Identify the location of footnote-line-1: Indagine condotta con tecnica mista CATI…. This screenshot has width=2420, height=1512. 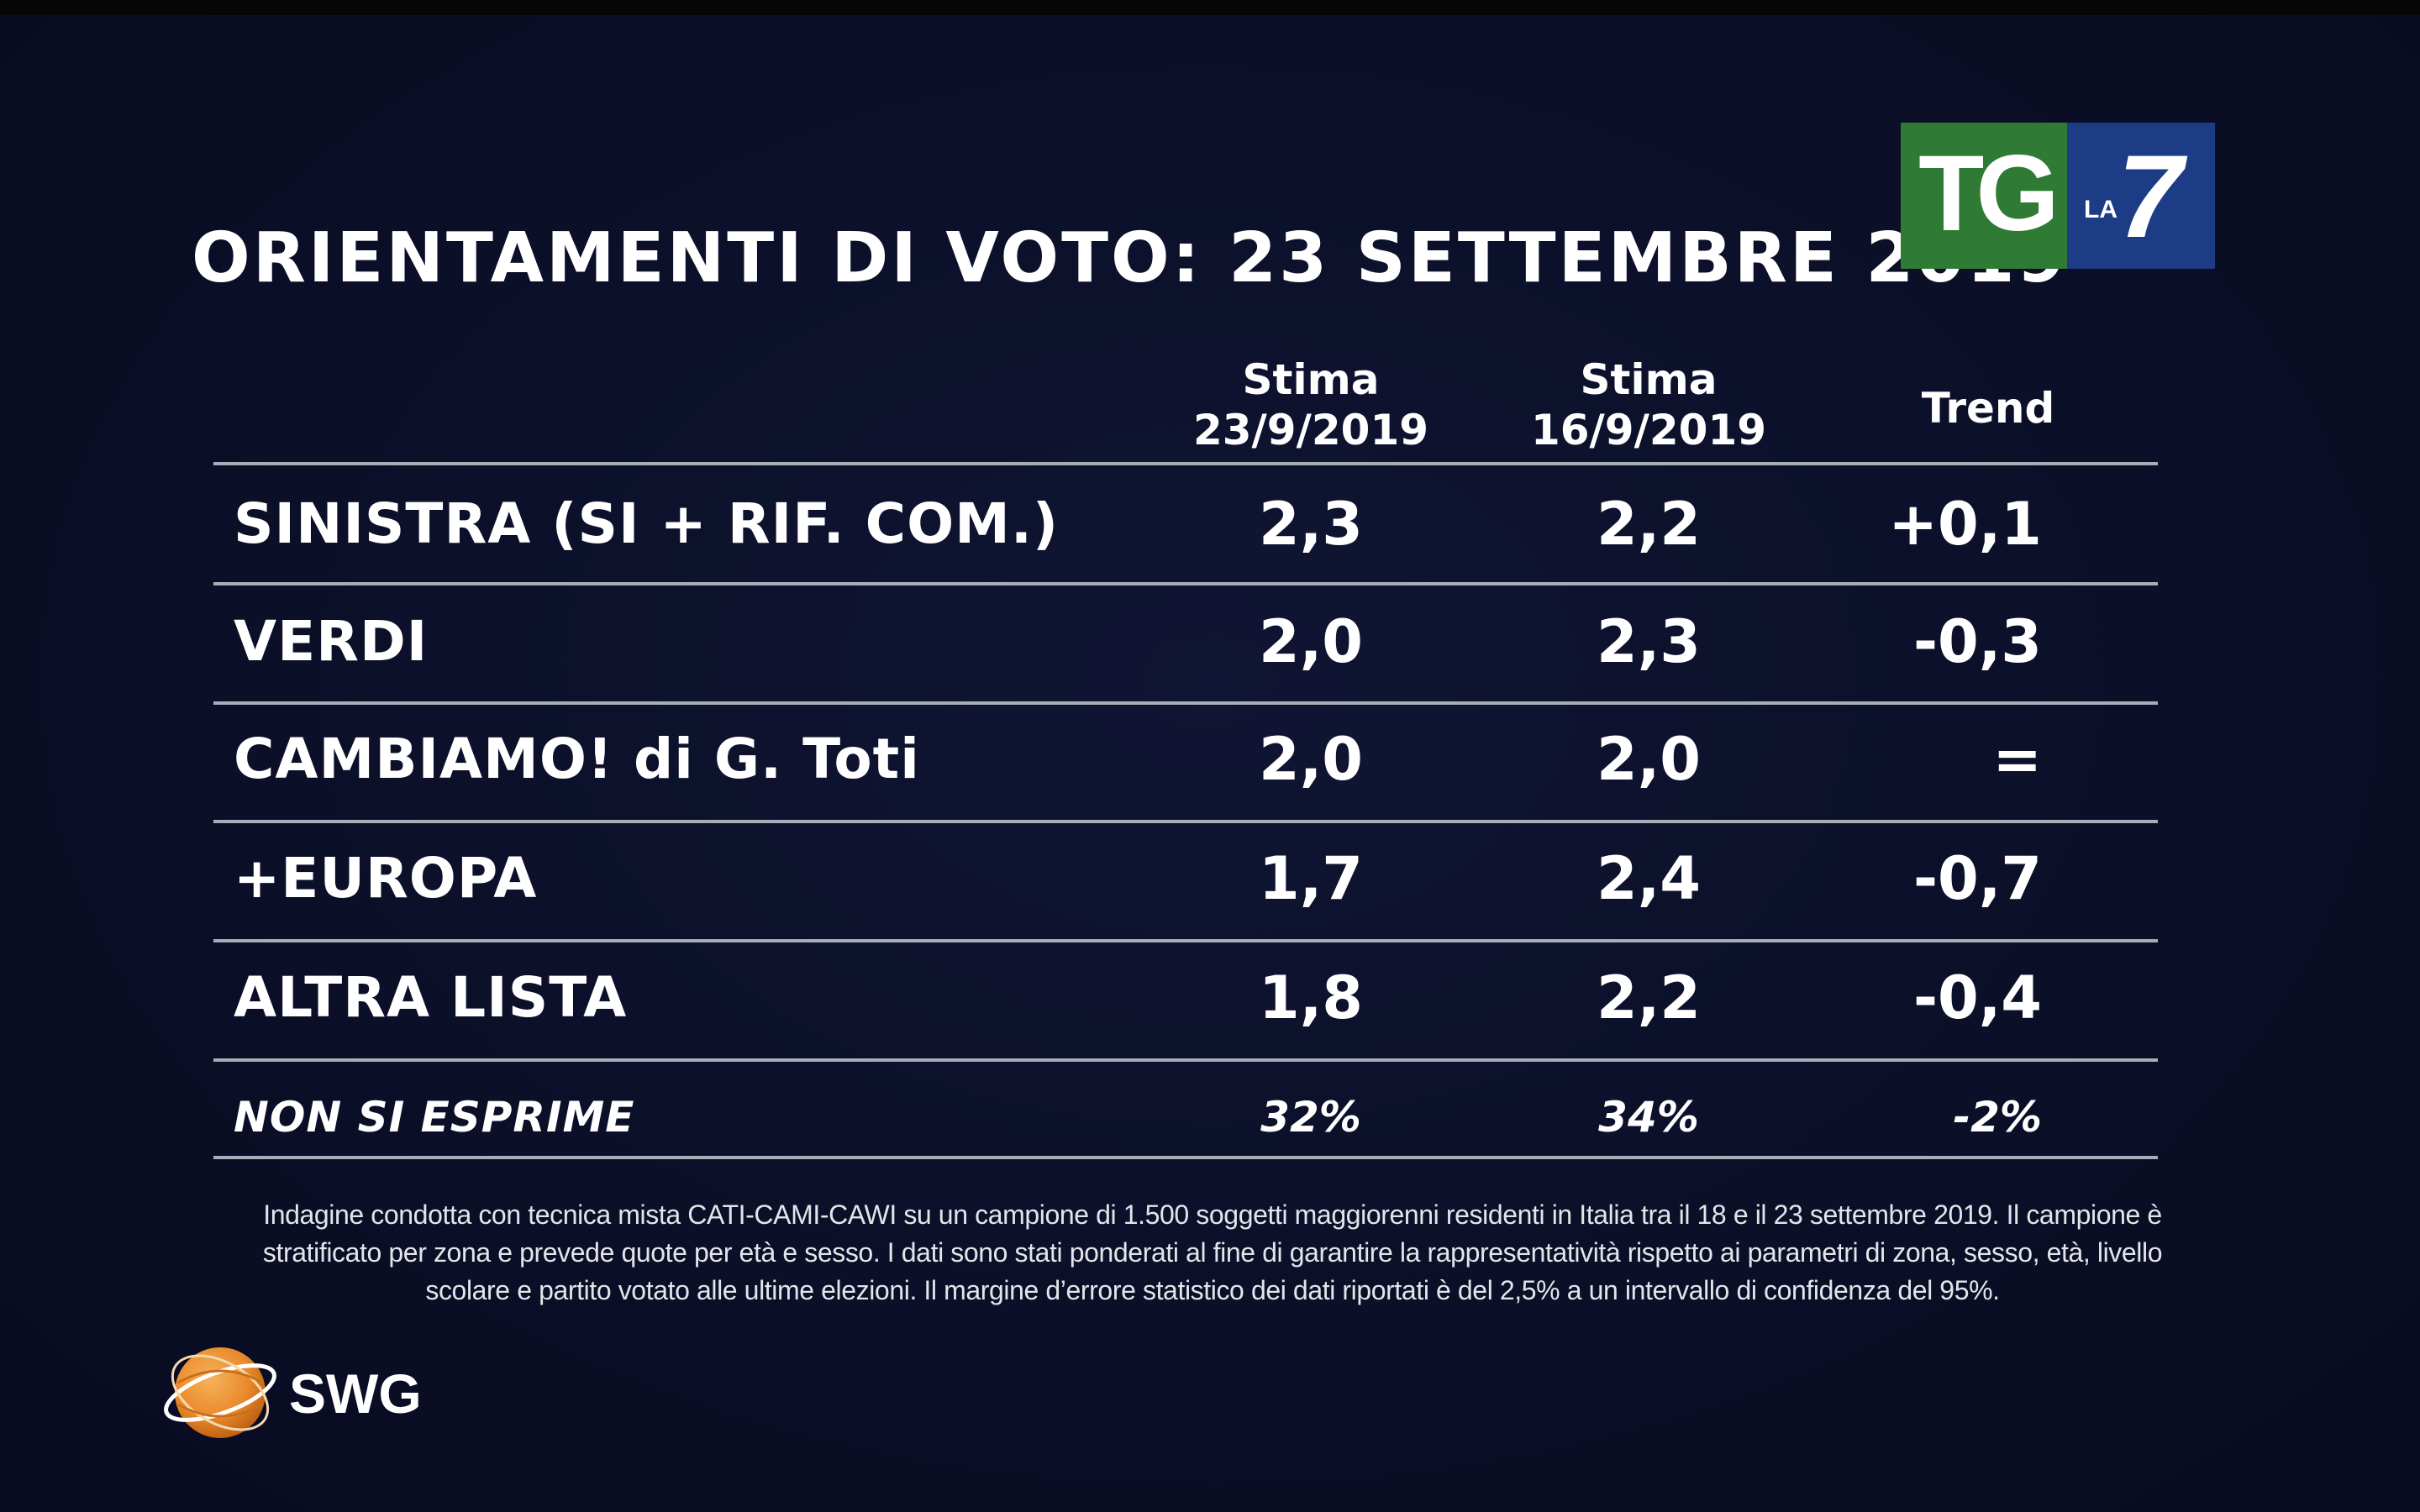
(1212, 1215).